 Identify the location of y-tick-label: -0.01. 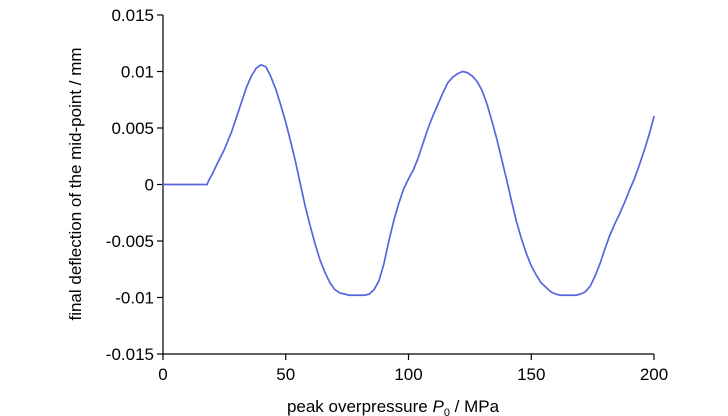
(134, 298).